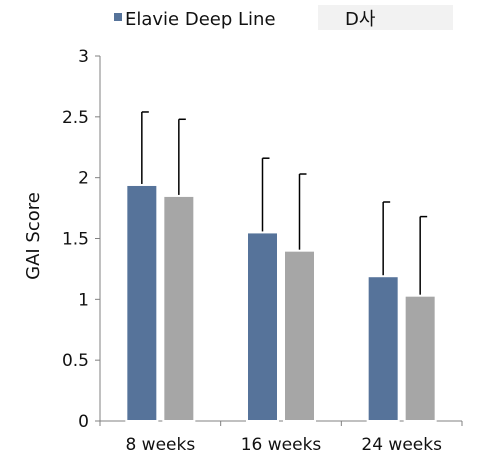 The image size is (481, 458). What do you see at coordinates (83, 300) in the screenshot?
I see `y-tick-label: 1` at bounding box center [83, 300].